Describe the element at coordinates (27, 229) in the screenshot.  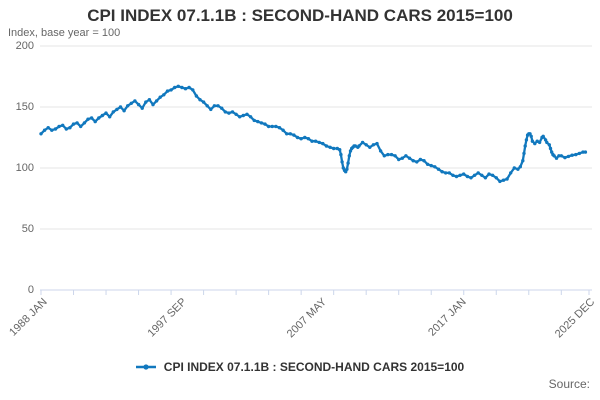
I see `y-axis-tick-label: 50` at that location.